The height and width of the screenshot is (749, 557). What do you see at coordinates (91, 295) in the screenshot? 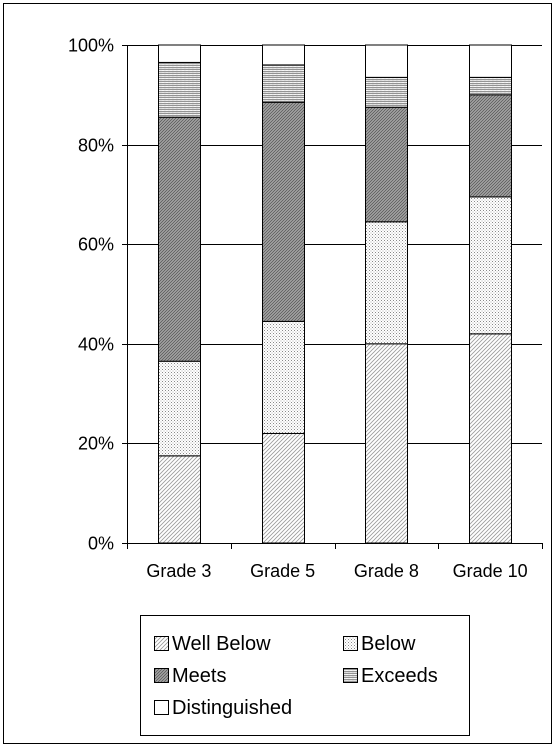
I see `y-tick-labels: 0% 20% 40% 60% 80% 100%` at bounding box center [91, 295].